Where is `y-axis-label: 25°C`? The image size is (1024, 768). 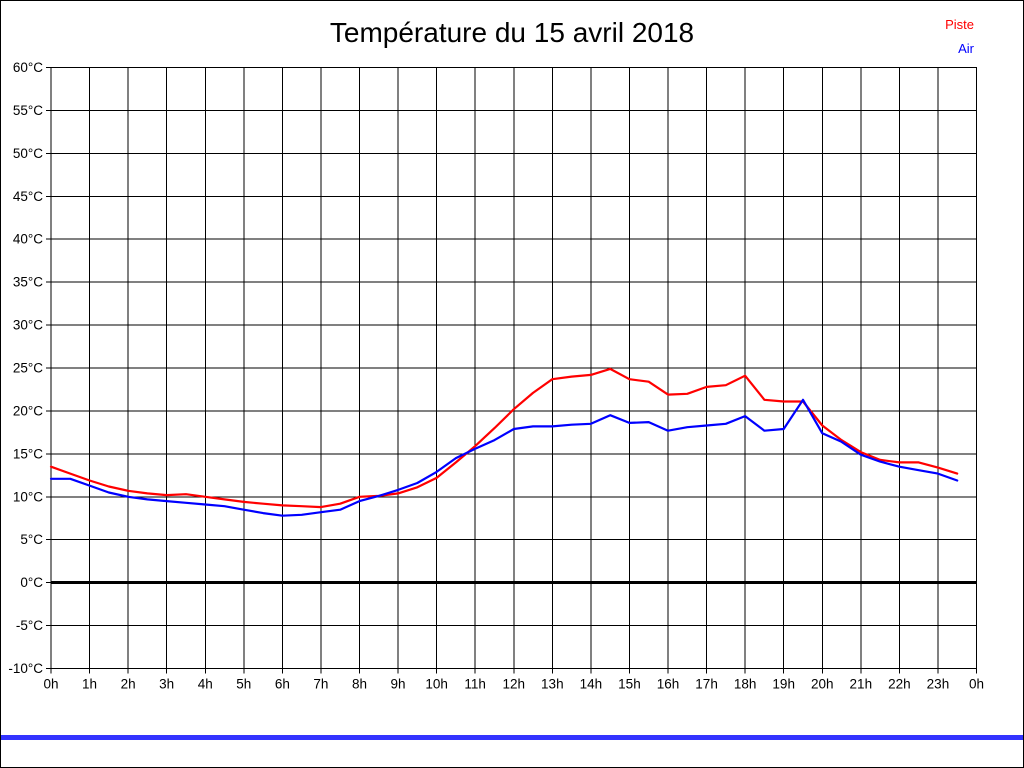 y-axis-label: 25°C is located at coordinates (28, 368).